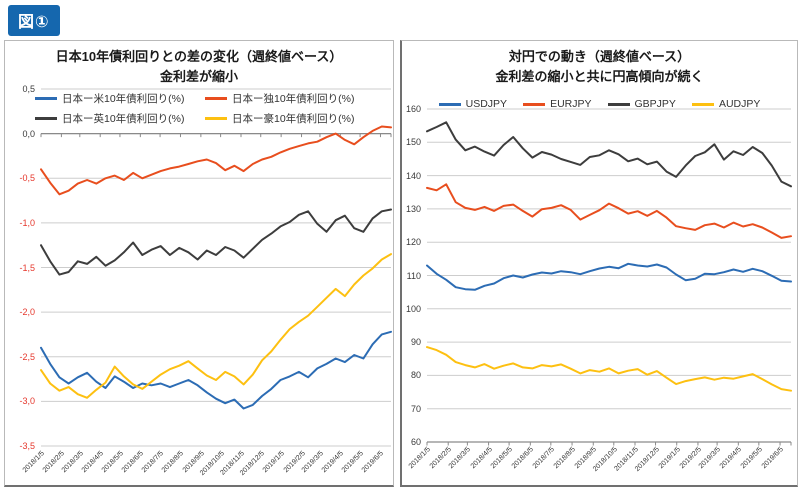 Image resolution: width=800 pixels, height=495 pixels. I want to click on legend-item: EURJPY, so click(557, 104).